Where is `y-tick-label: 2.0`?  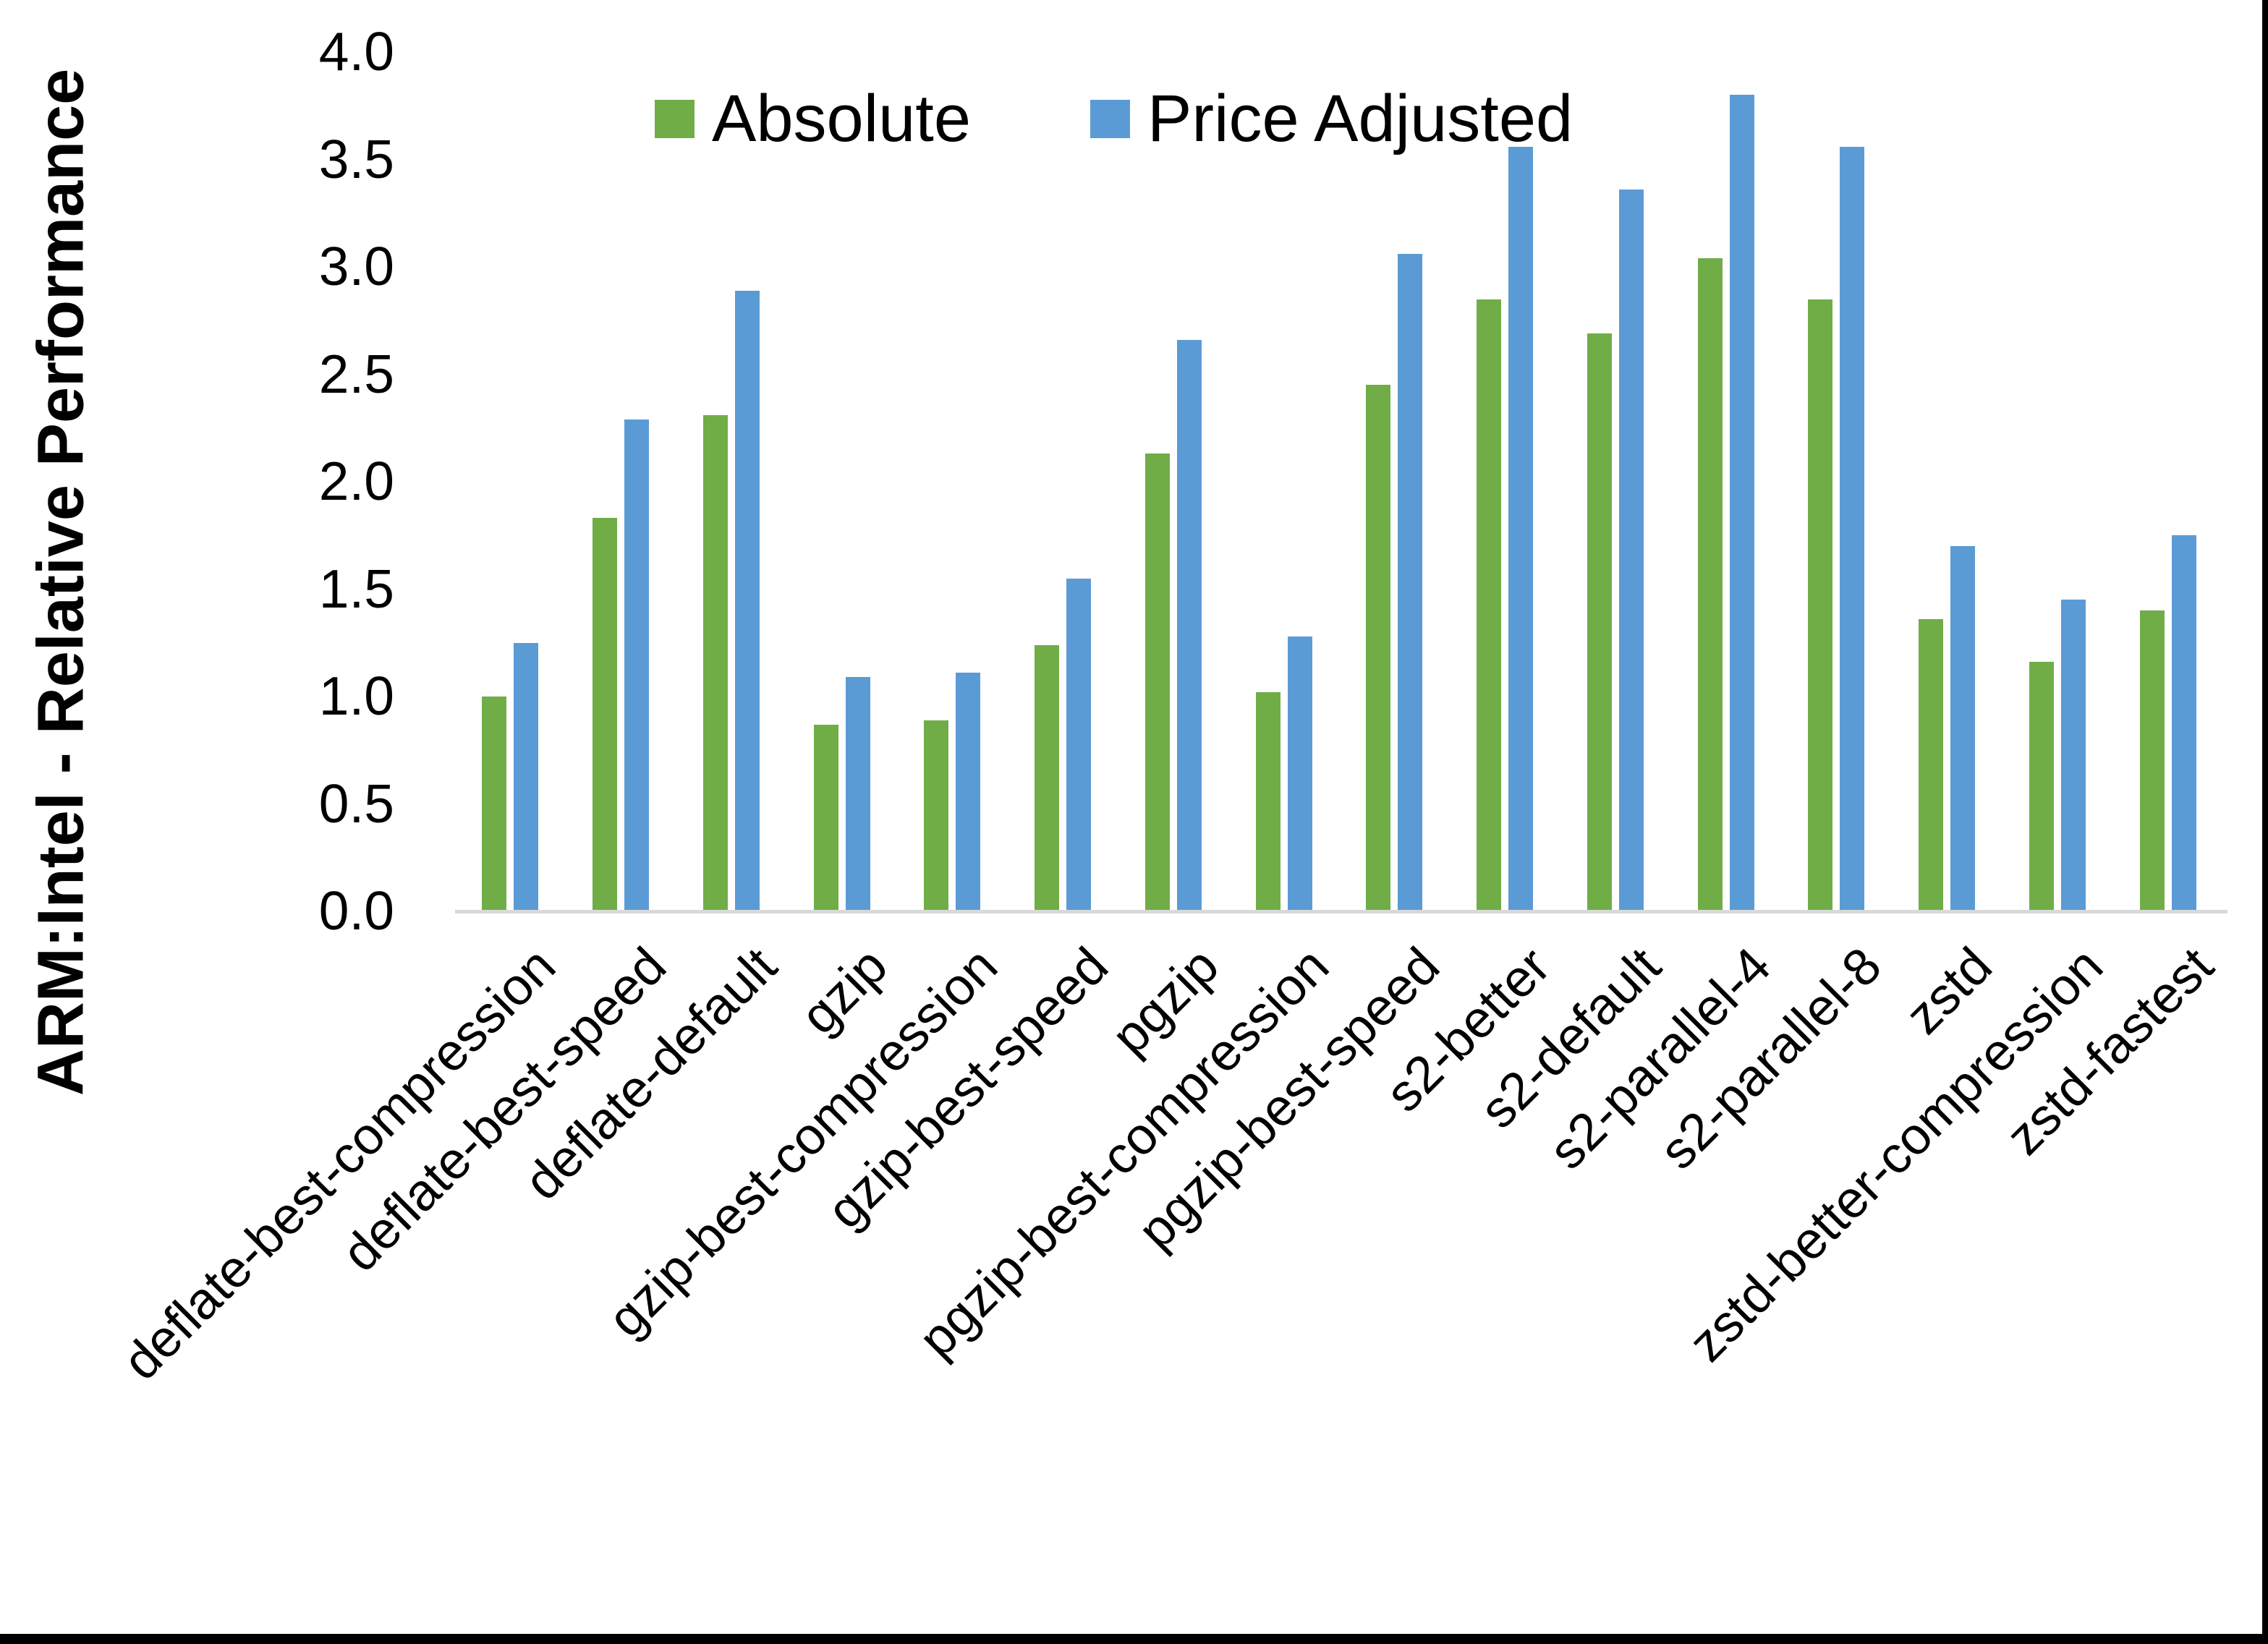 y-tick-label: 2.0 is located at coordinates (356, 481).